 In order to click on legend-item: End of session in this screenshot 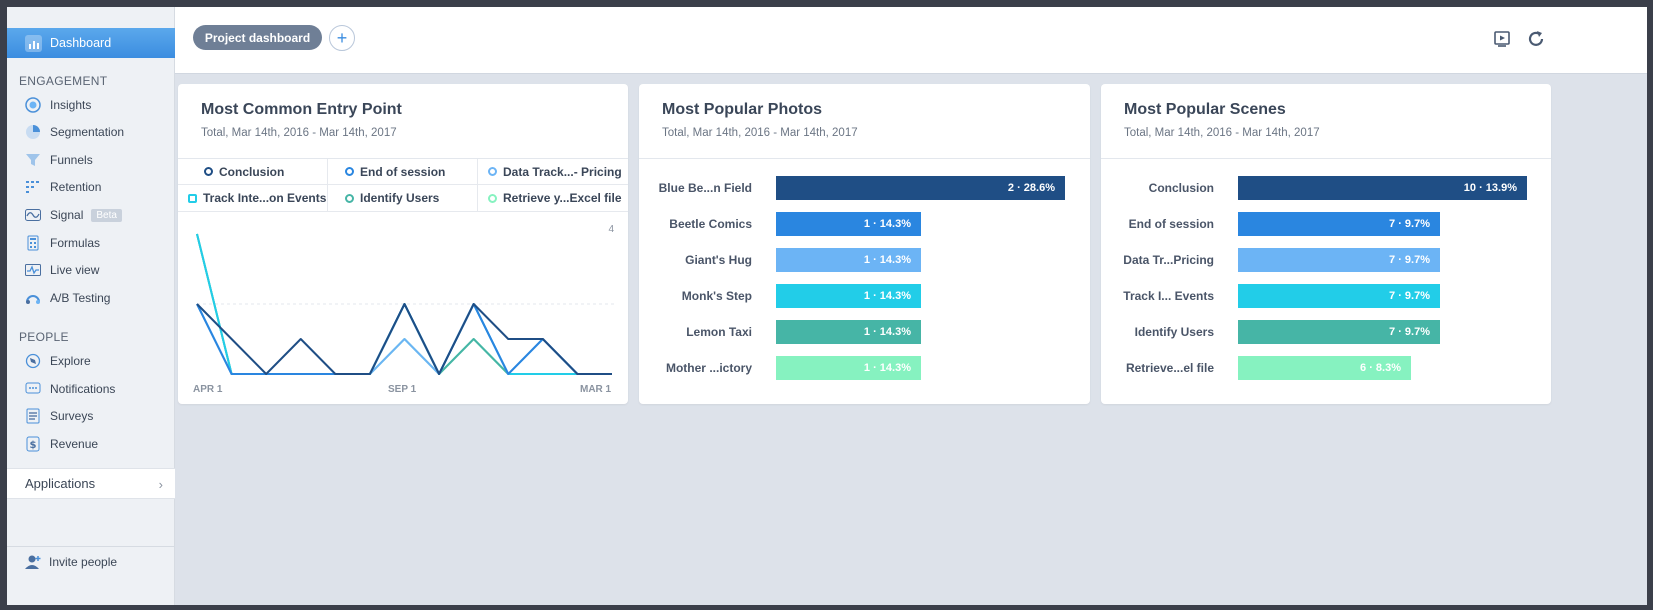, I will do `click(403, 172)`.